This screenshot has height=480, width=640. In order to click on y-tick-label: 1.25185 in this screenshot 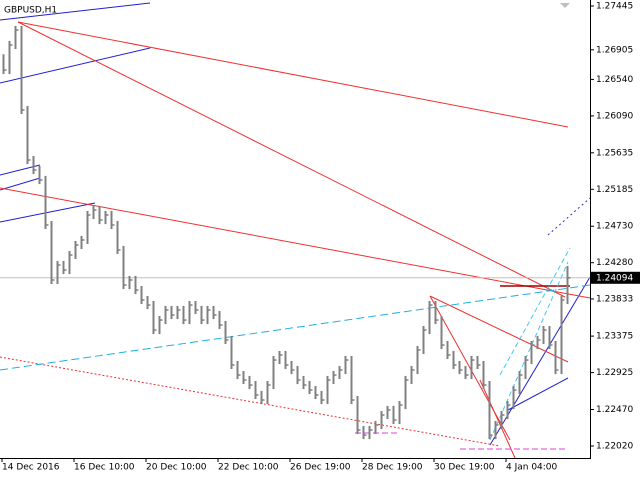, I will do `click(614, 190)`.